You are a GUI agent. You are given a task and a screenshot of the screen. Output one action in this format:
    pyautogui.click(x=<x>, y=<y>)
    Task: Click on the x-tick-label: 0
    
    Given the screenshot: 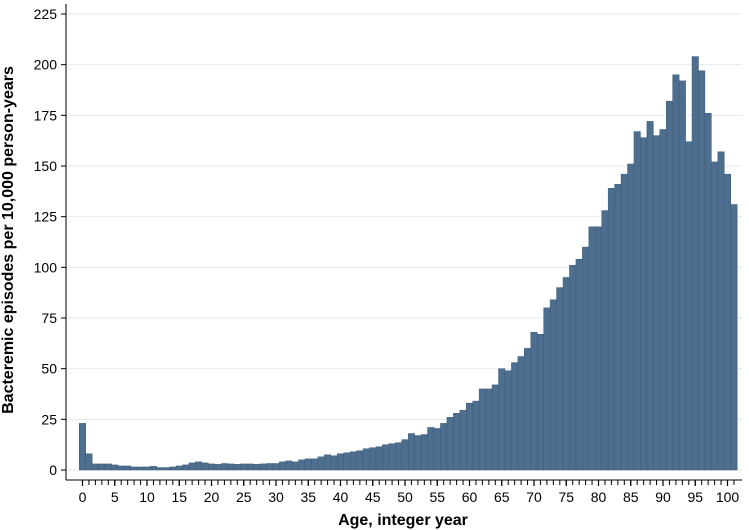 What is the action you would take?
    pyautogui.click(x=83, y=497)
    